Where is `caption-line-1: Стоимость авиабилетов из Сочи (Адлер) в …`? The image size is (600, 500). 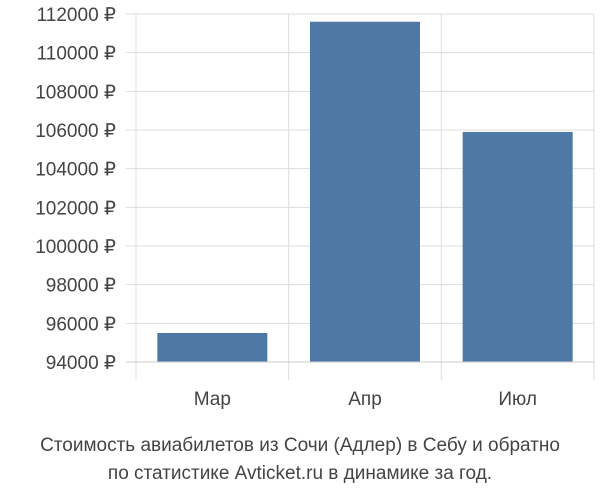 caption-line-1: Стоимость авиабилетов из Сочи (Адлер) в … is located at coordinates (300, 445).